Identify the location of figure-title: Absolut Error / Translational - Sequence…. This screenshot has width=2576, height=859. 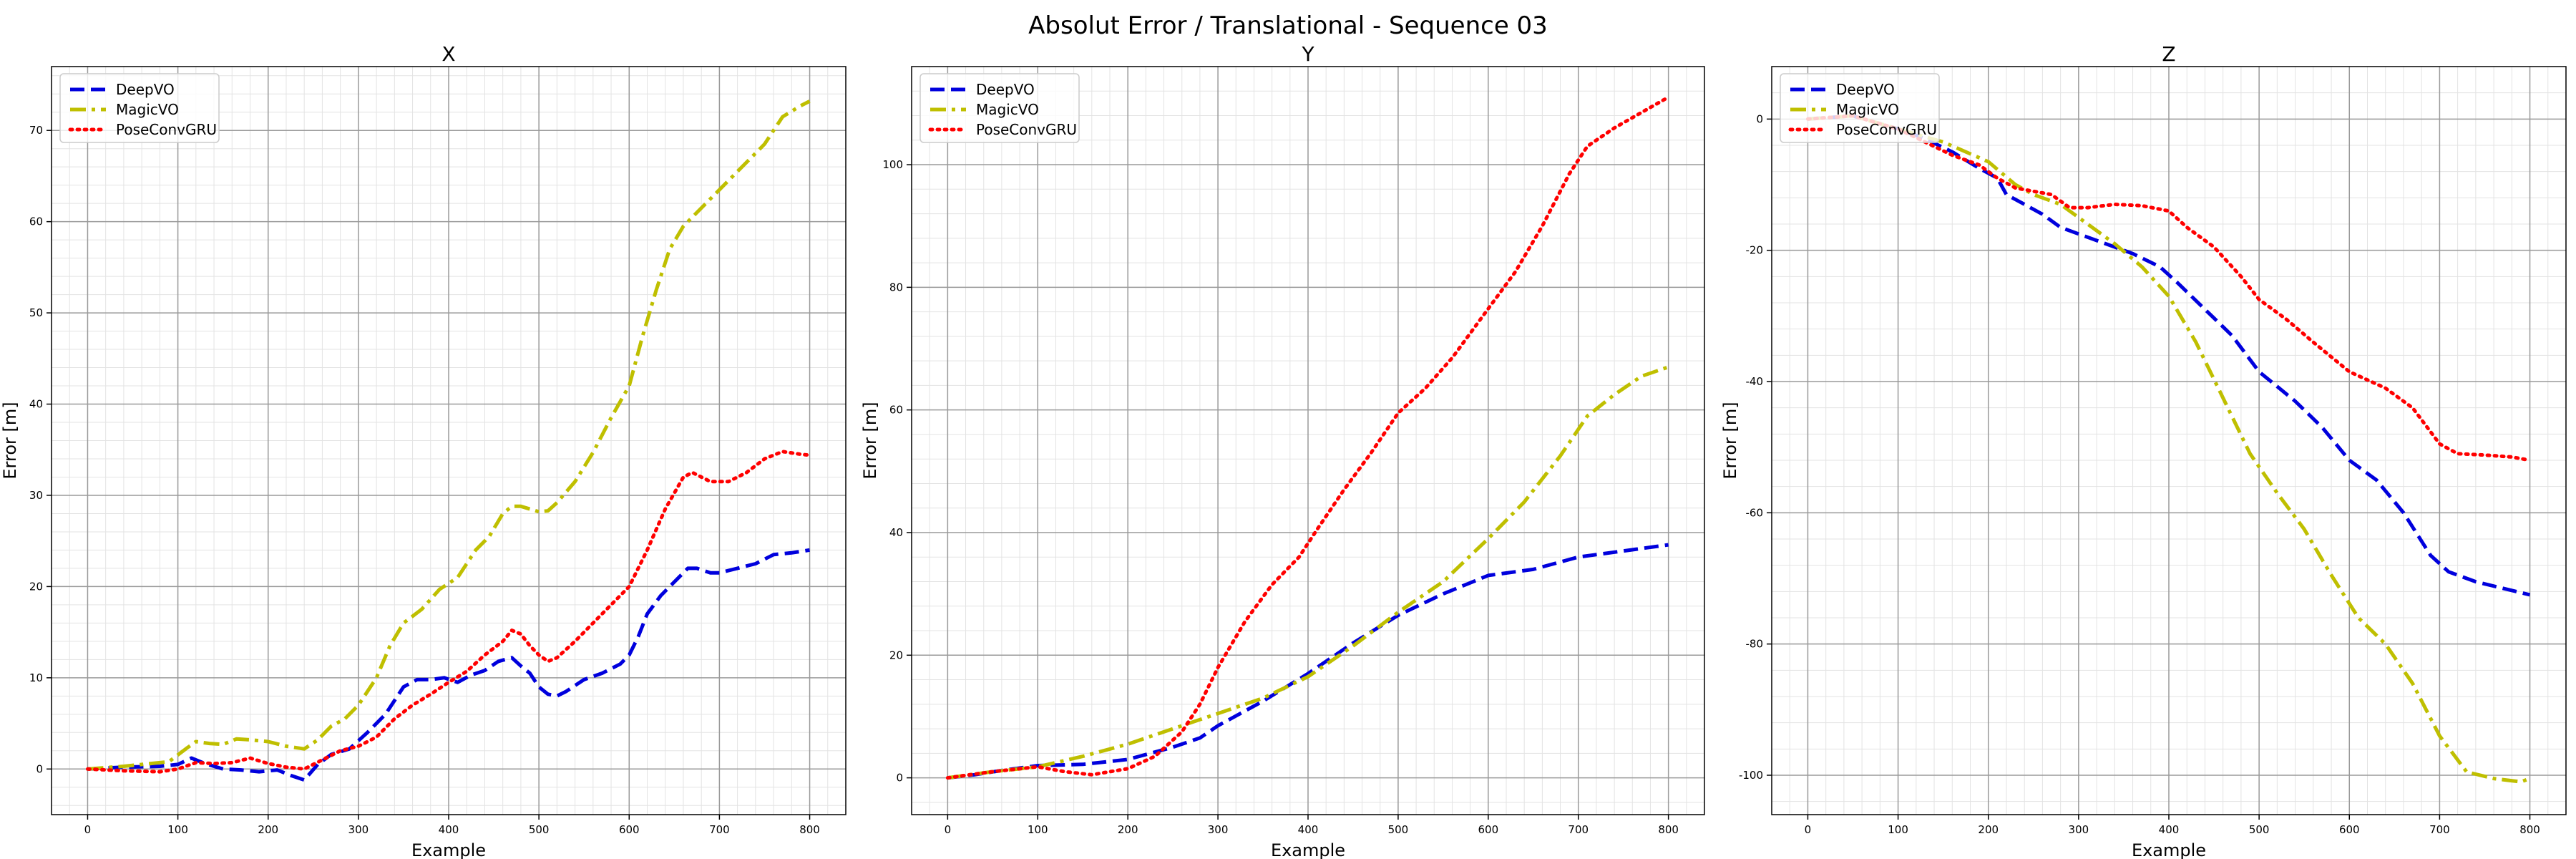
(1288, 26).